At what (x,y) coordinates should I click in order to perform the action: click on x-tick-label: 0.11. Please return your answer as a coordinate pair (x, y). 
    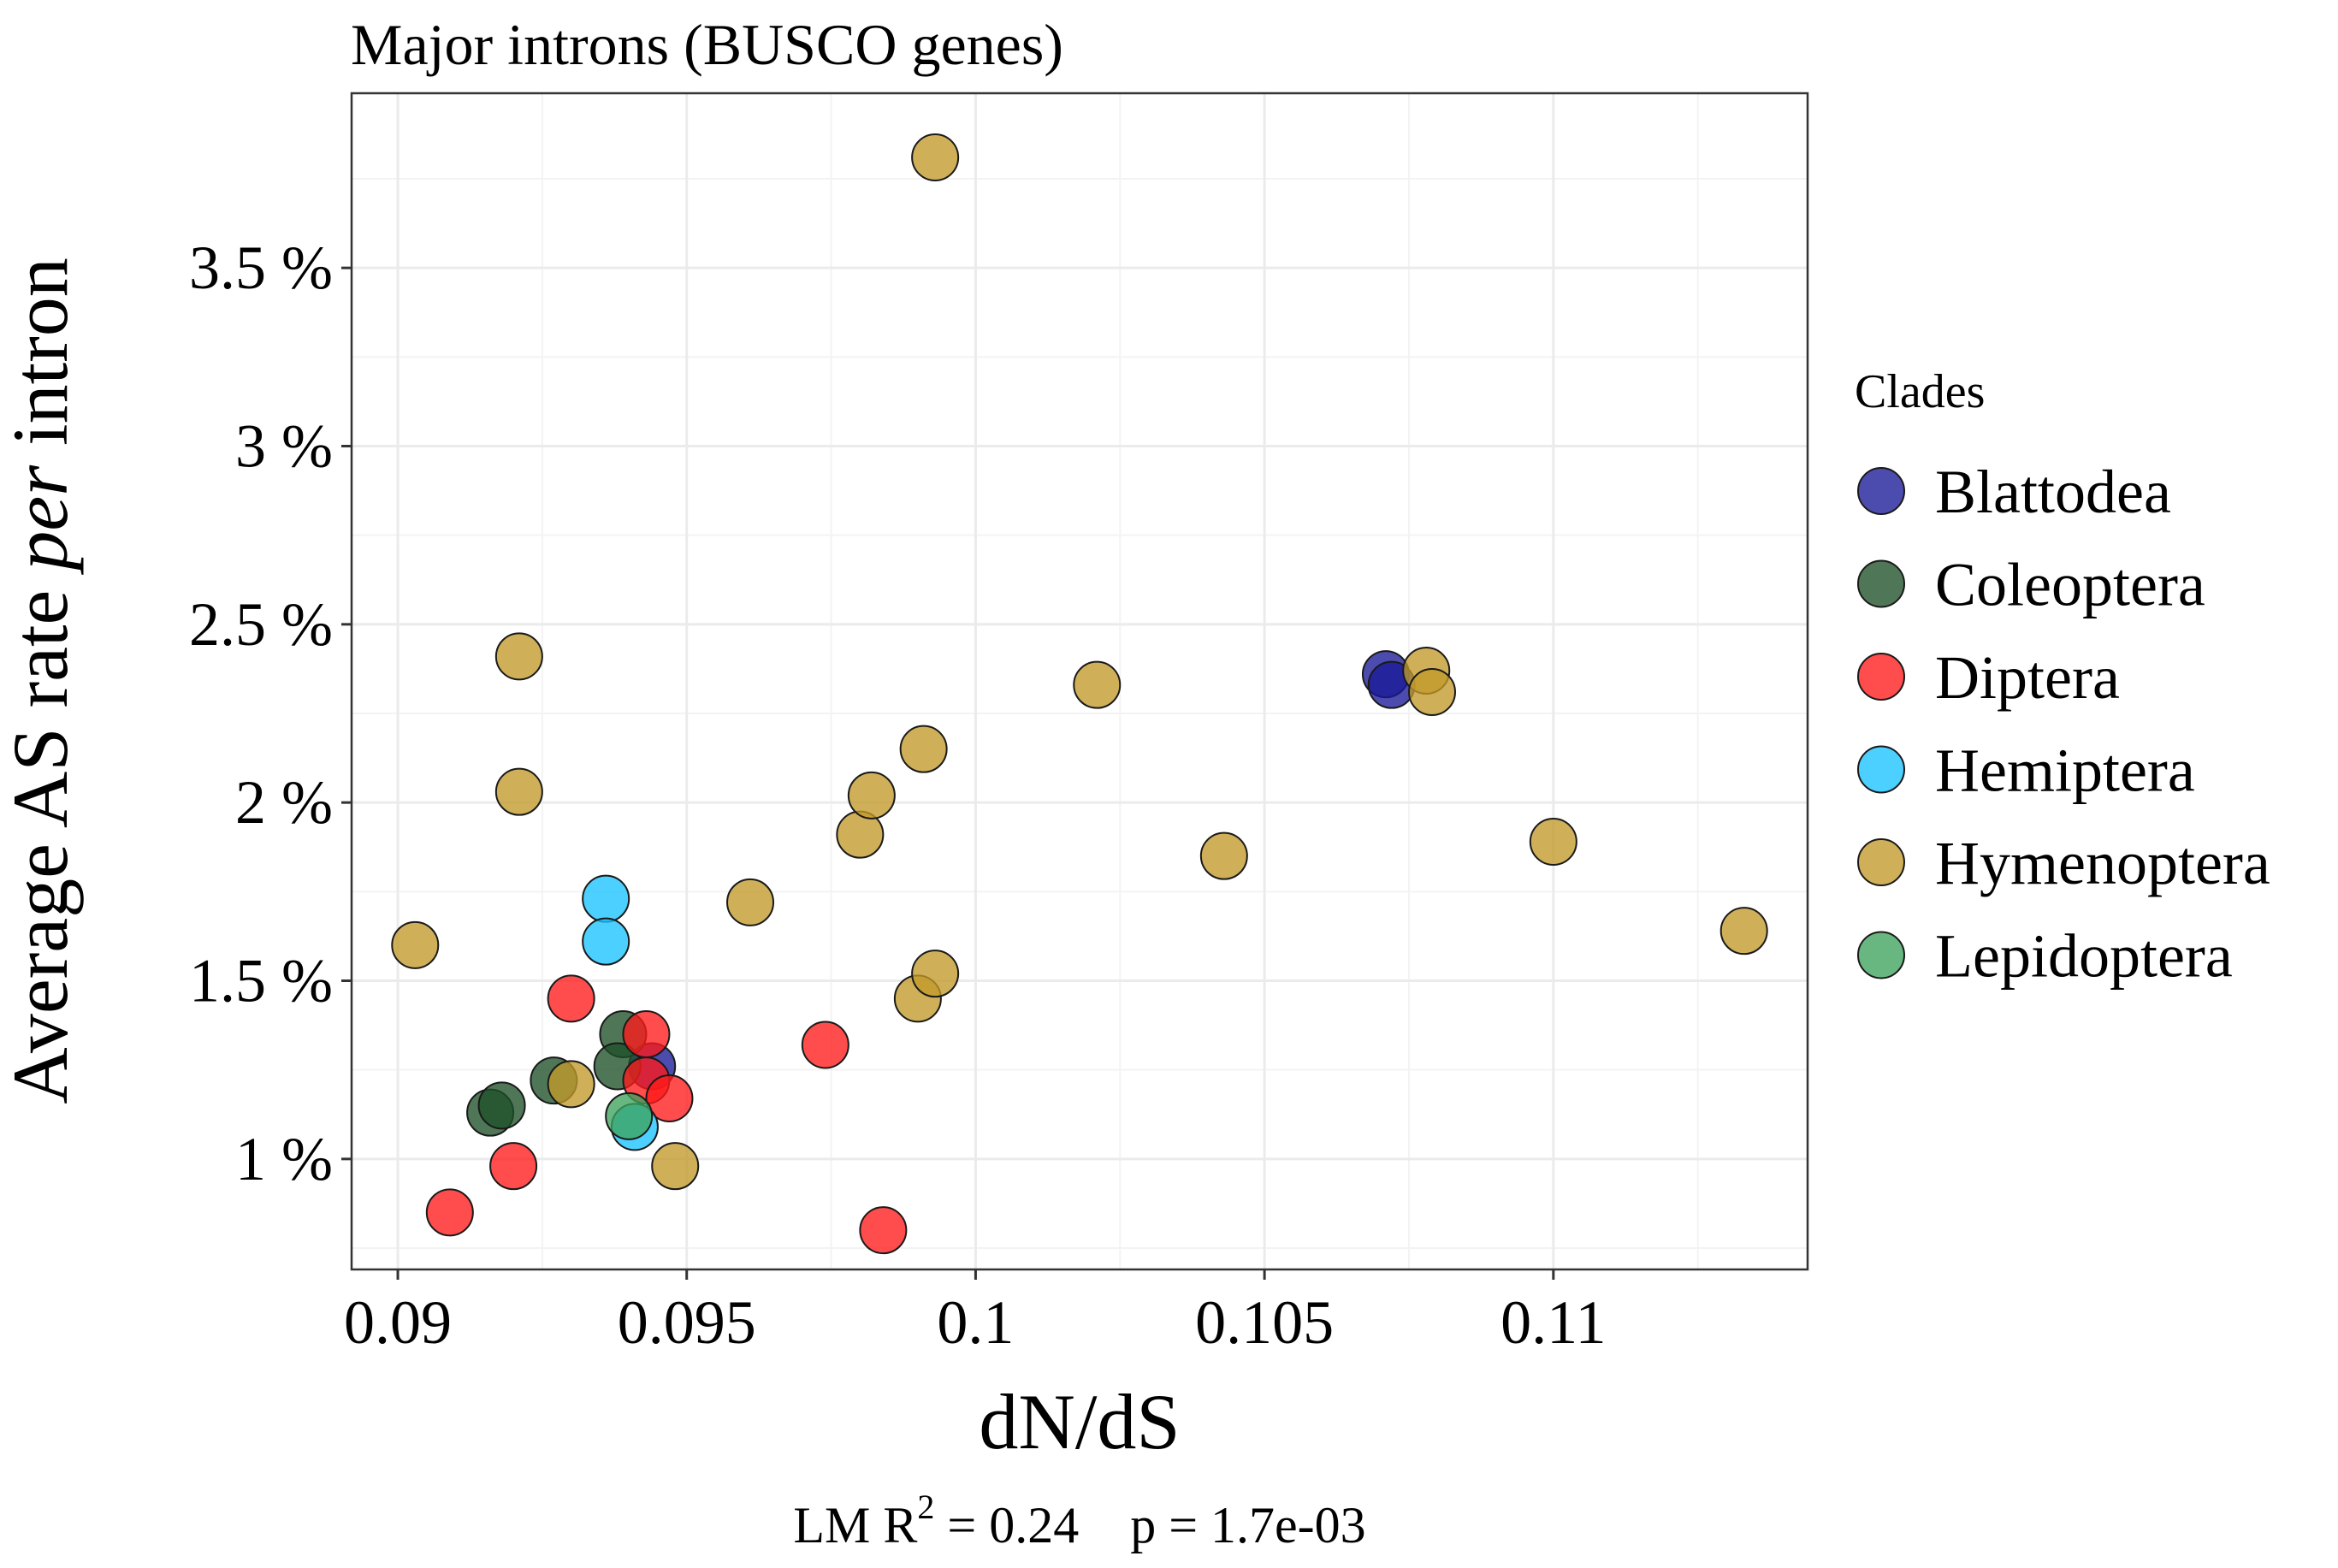
    Looking at the image, I should click on (1553, 1322).